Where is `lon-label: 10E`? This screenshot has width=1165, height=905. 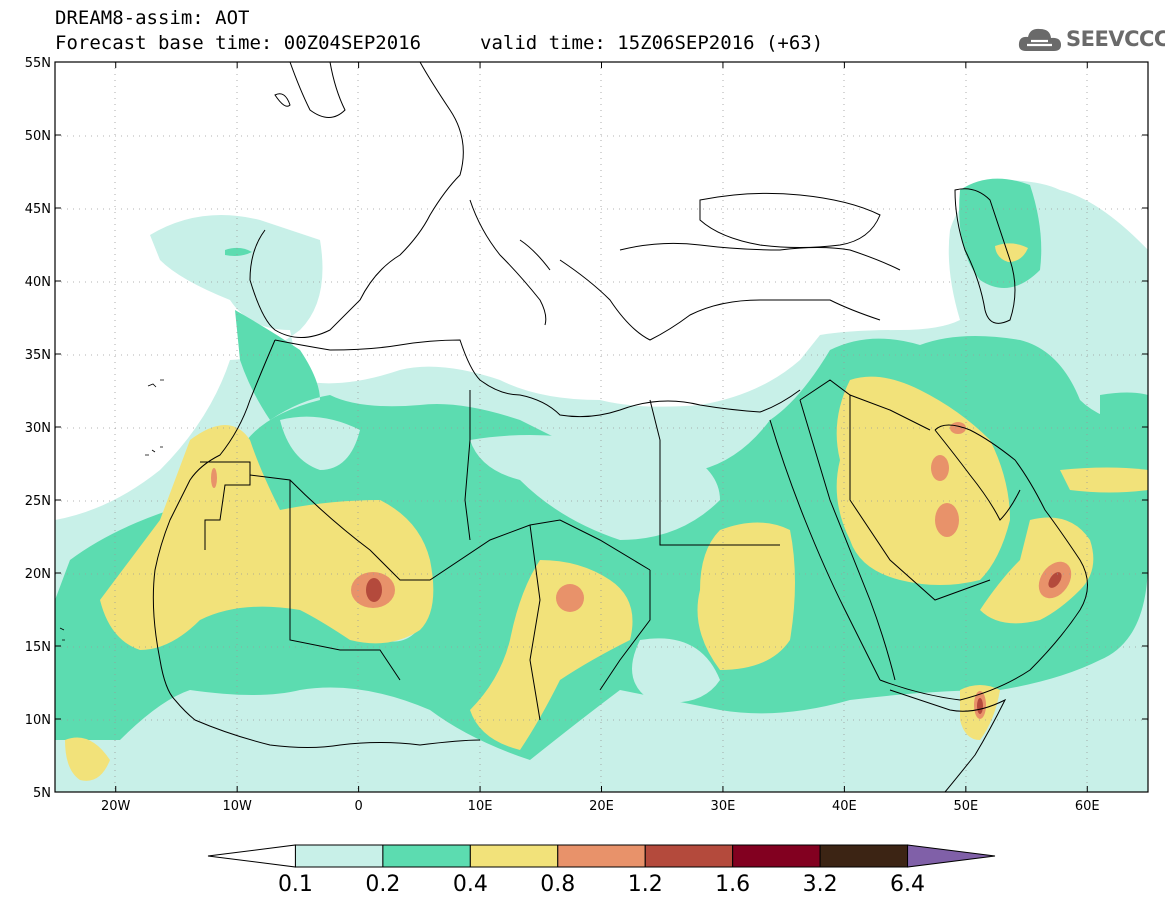 lon-label: 10E is located at coordinates (480, 806).